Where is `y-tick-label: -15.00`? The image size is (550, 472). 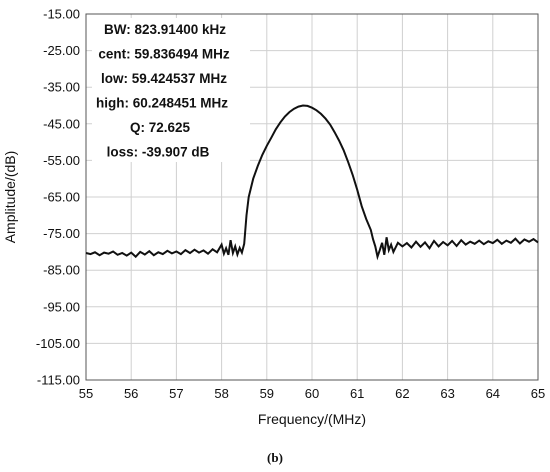
y-tick-label: -15.00 is located at coordinates (61, 14).